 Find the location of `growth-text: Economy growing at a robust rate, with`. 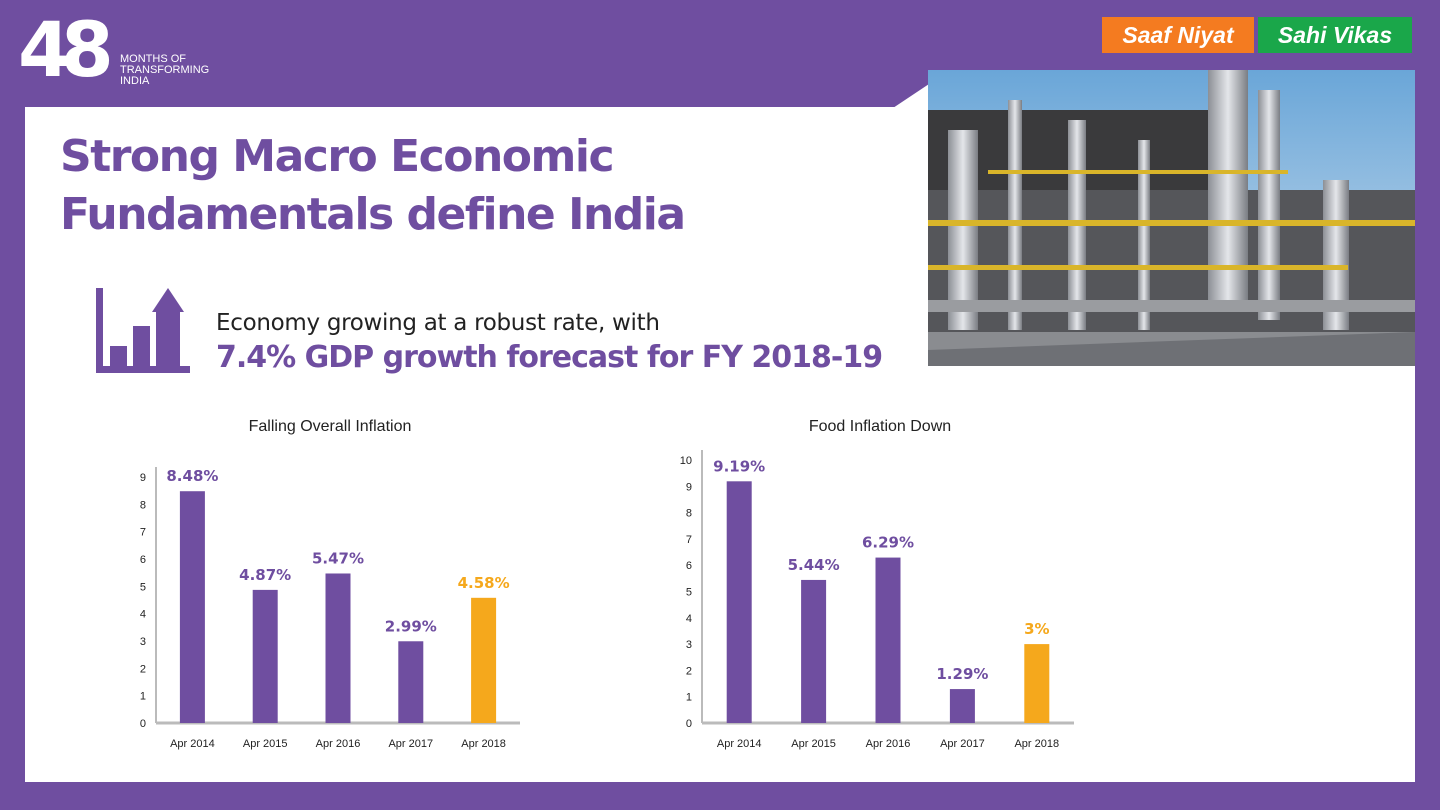

growth-text: Economy growing at a robust rate, with is located at coordinates (438, 323).